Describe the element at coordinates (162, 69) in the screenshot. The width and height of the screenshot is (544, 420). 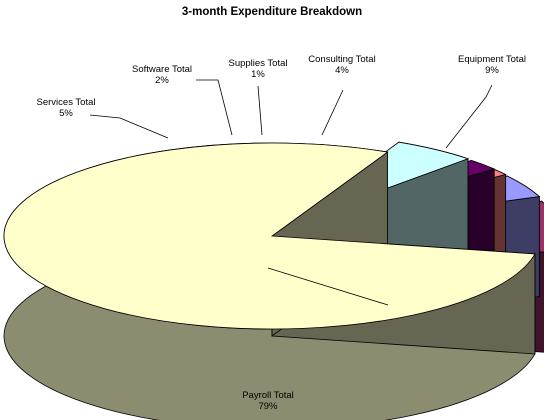
I see `slice-label-name: Software Total` at that location.